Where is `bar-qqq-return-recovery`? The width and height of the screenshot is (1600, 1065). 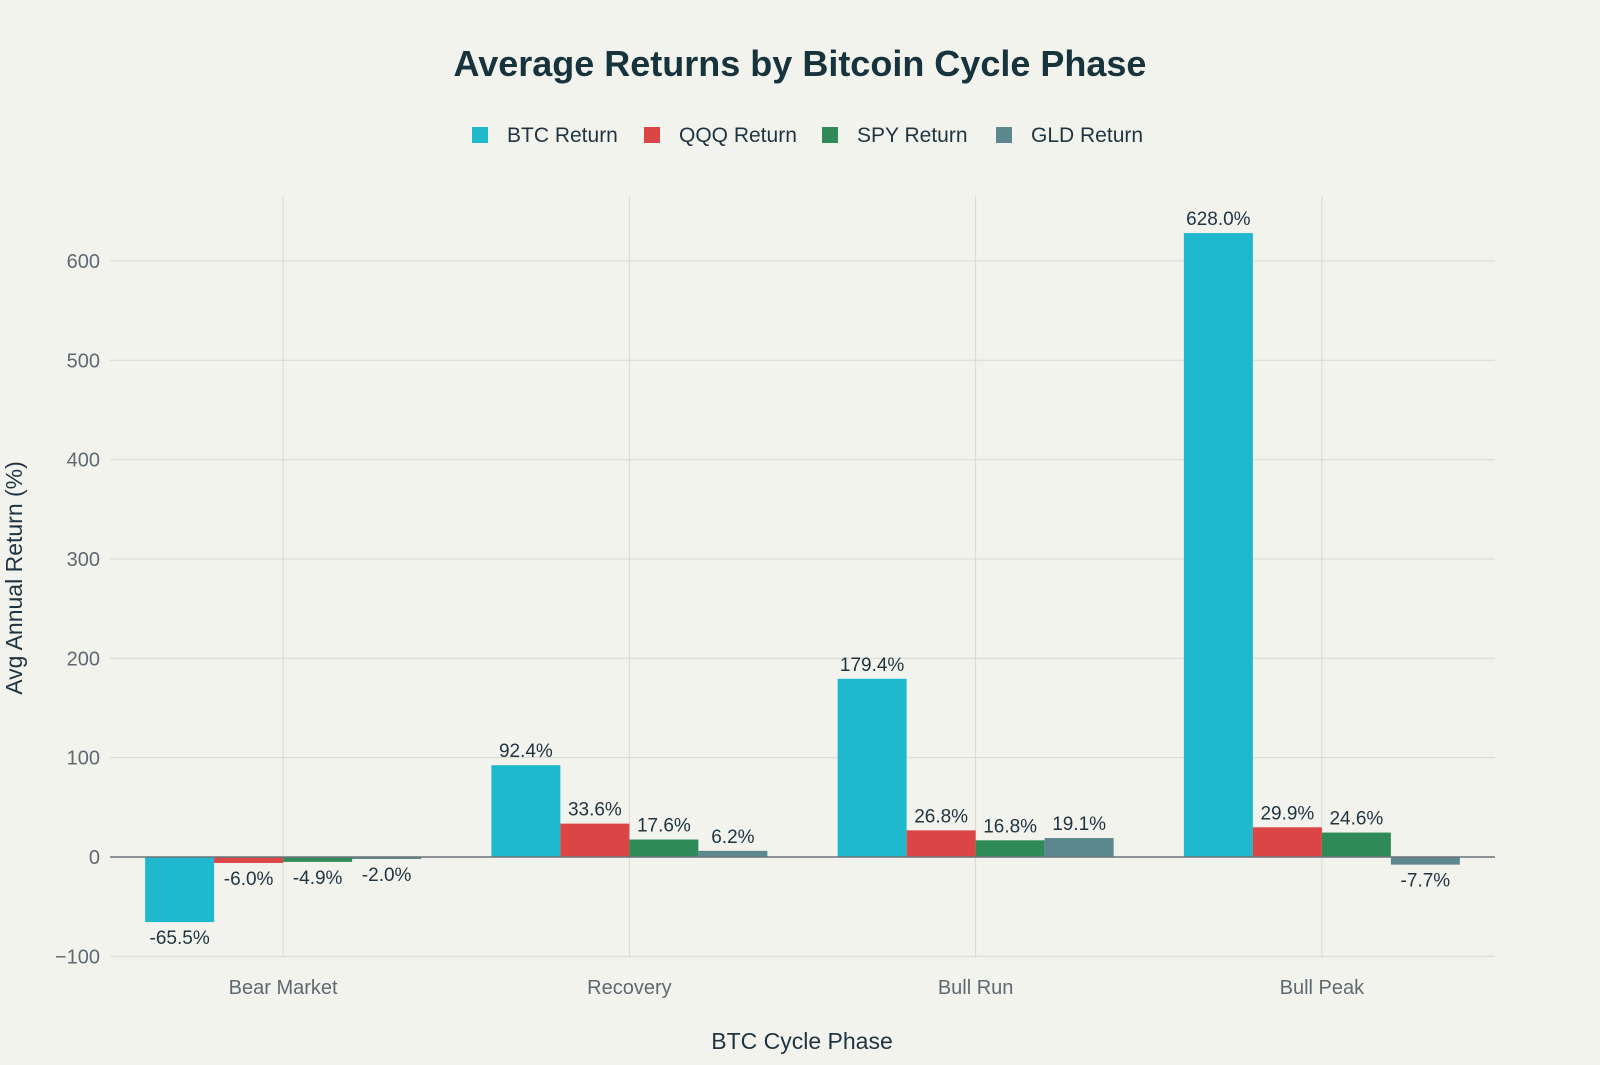 bar-qqq-return-recovery is located at coordinates (595, 840).